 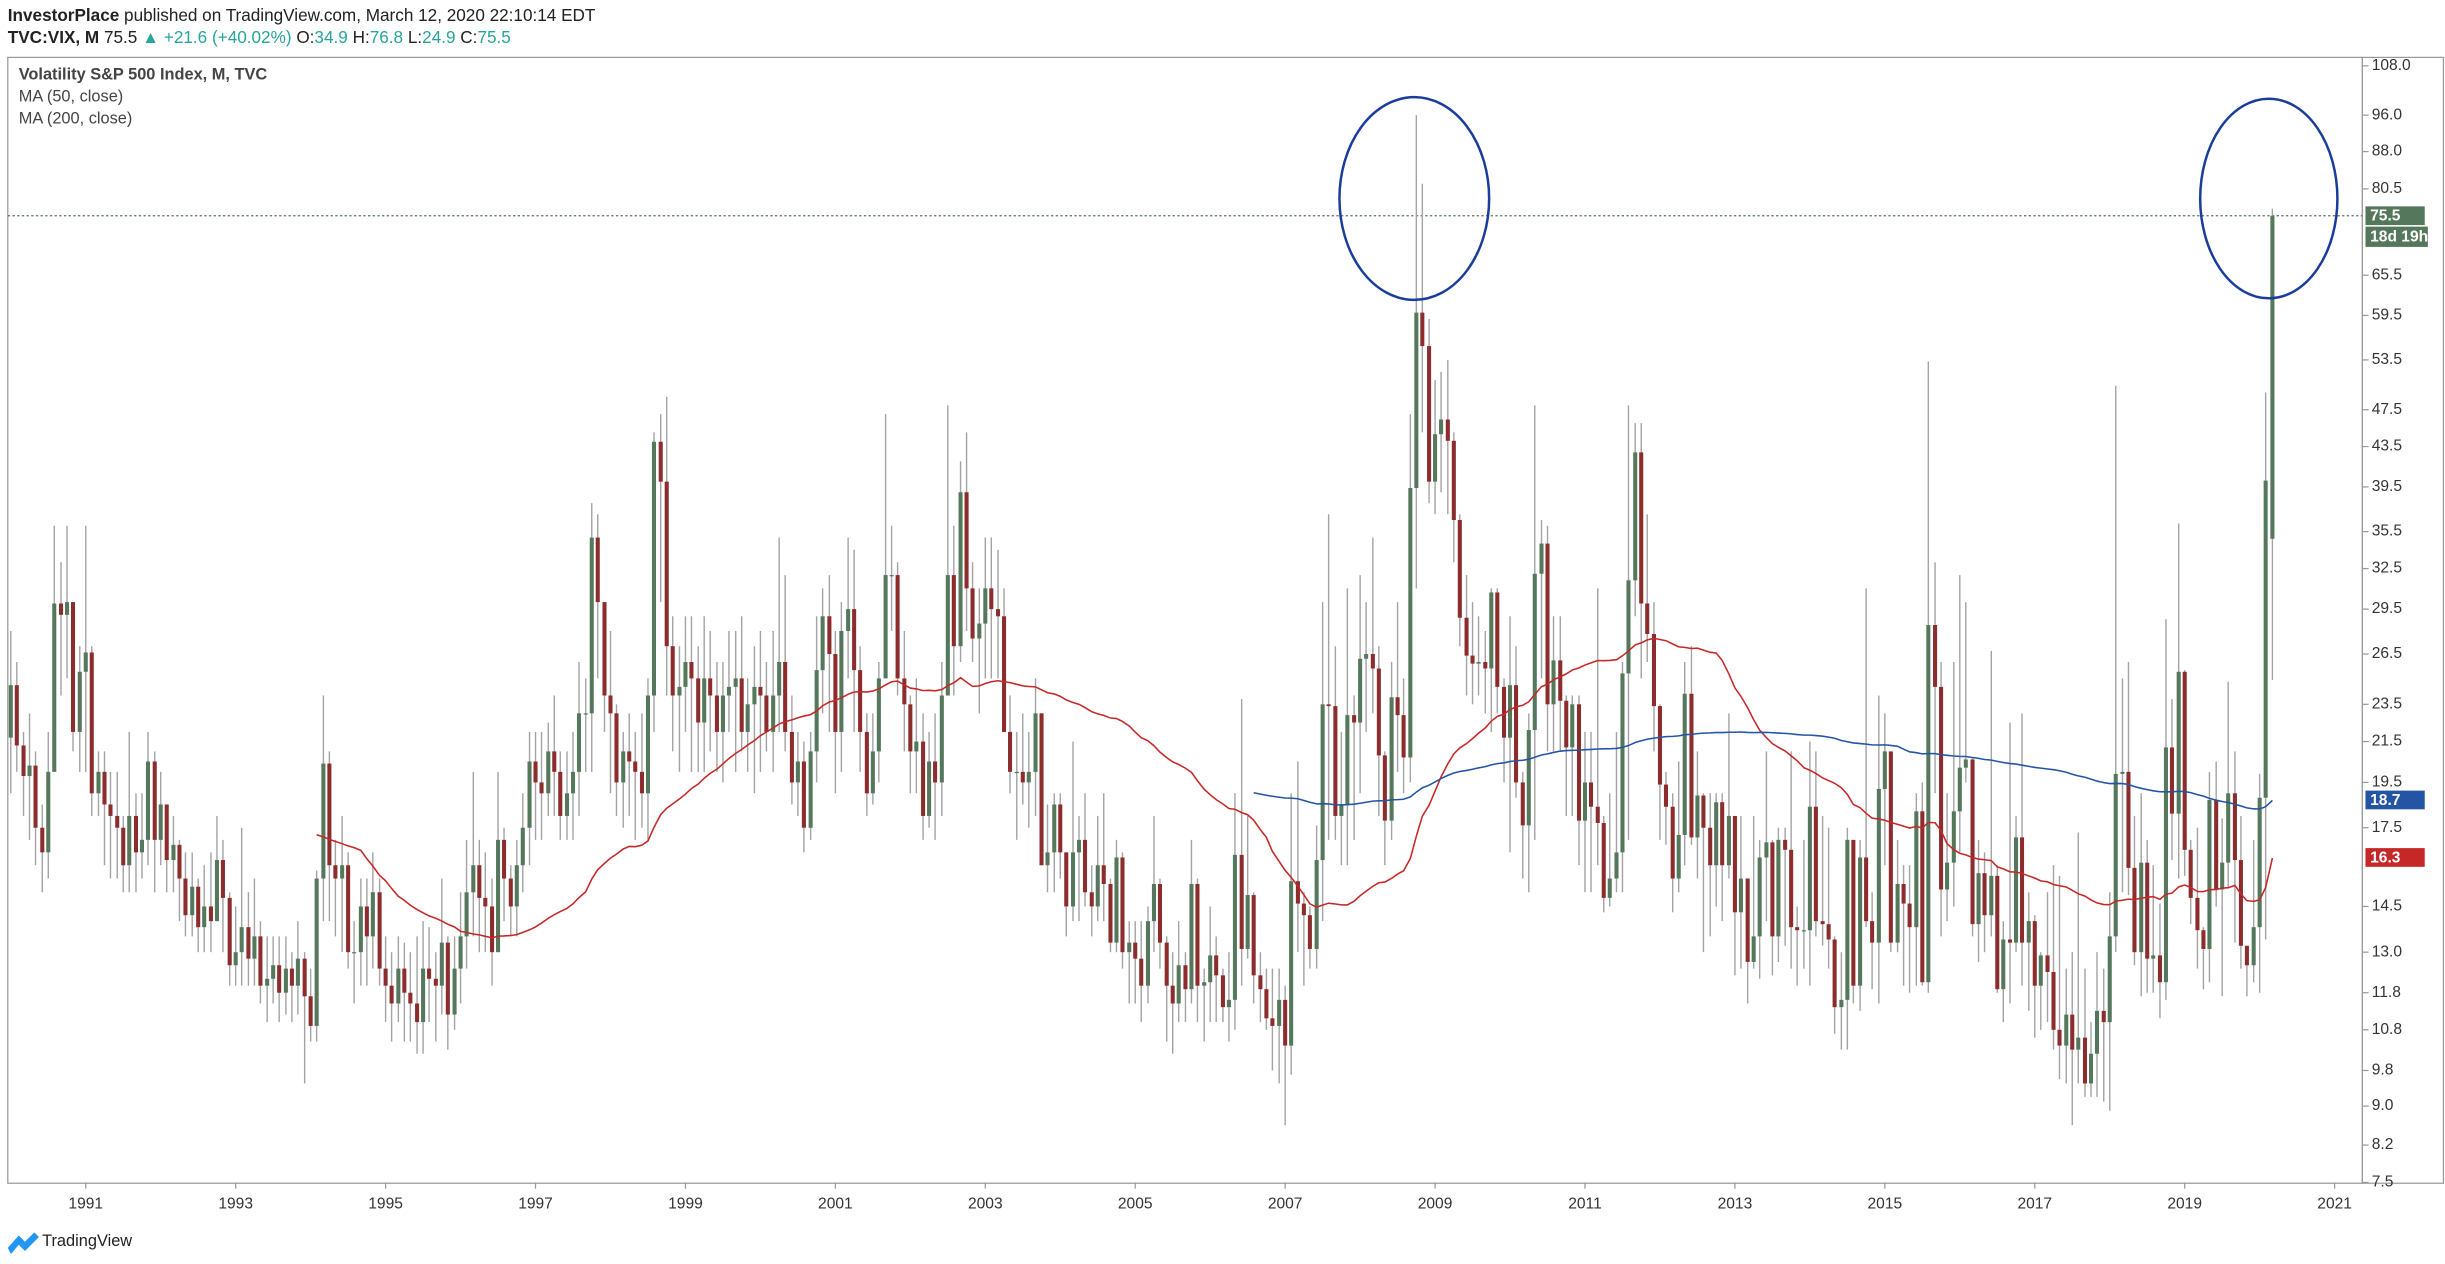 What do you see at coordinates (2391, 65) in the screenshot?
I see `y-tick-label: 108.0` at bounding box center [2391, 65].